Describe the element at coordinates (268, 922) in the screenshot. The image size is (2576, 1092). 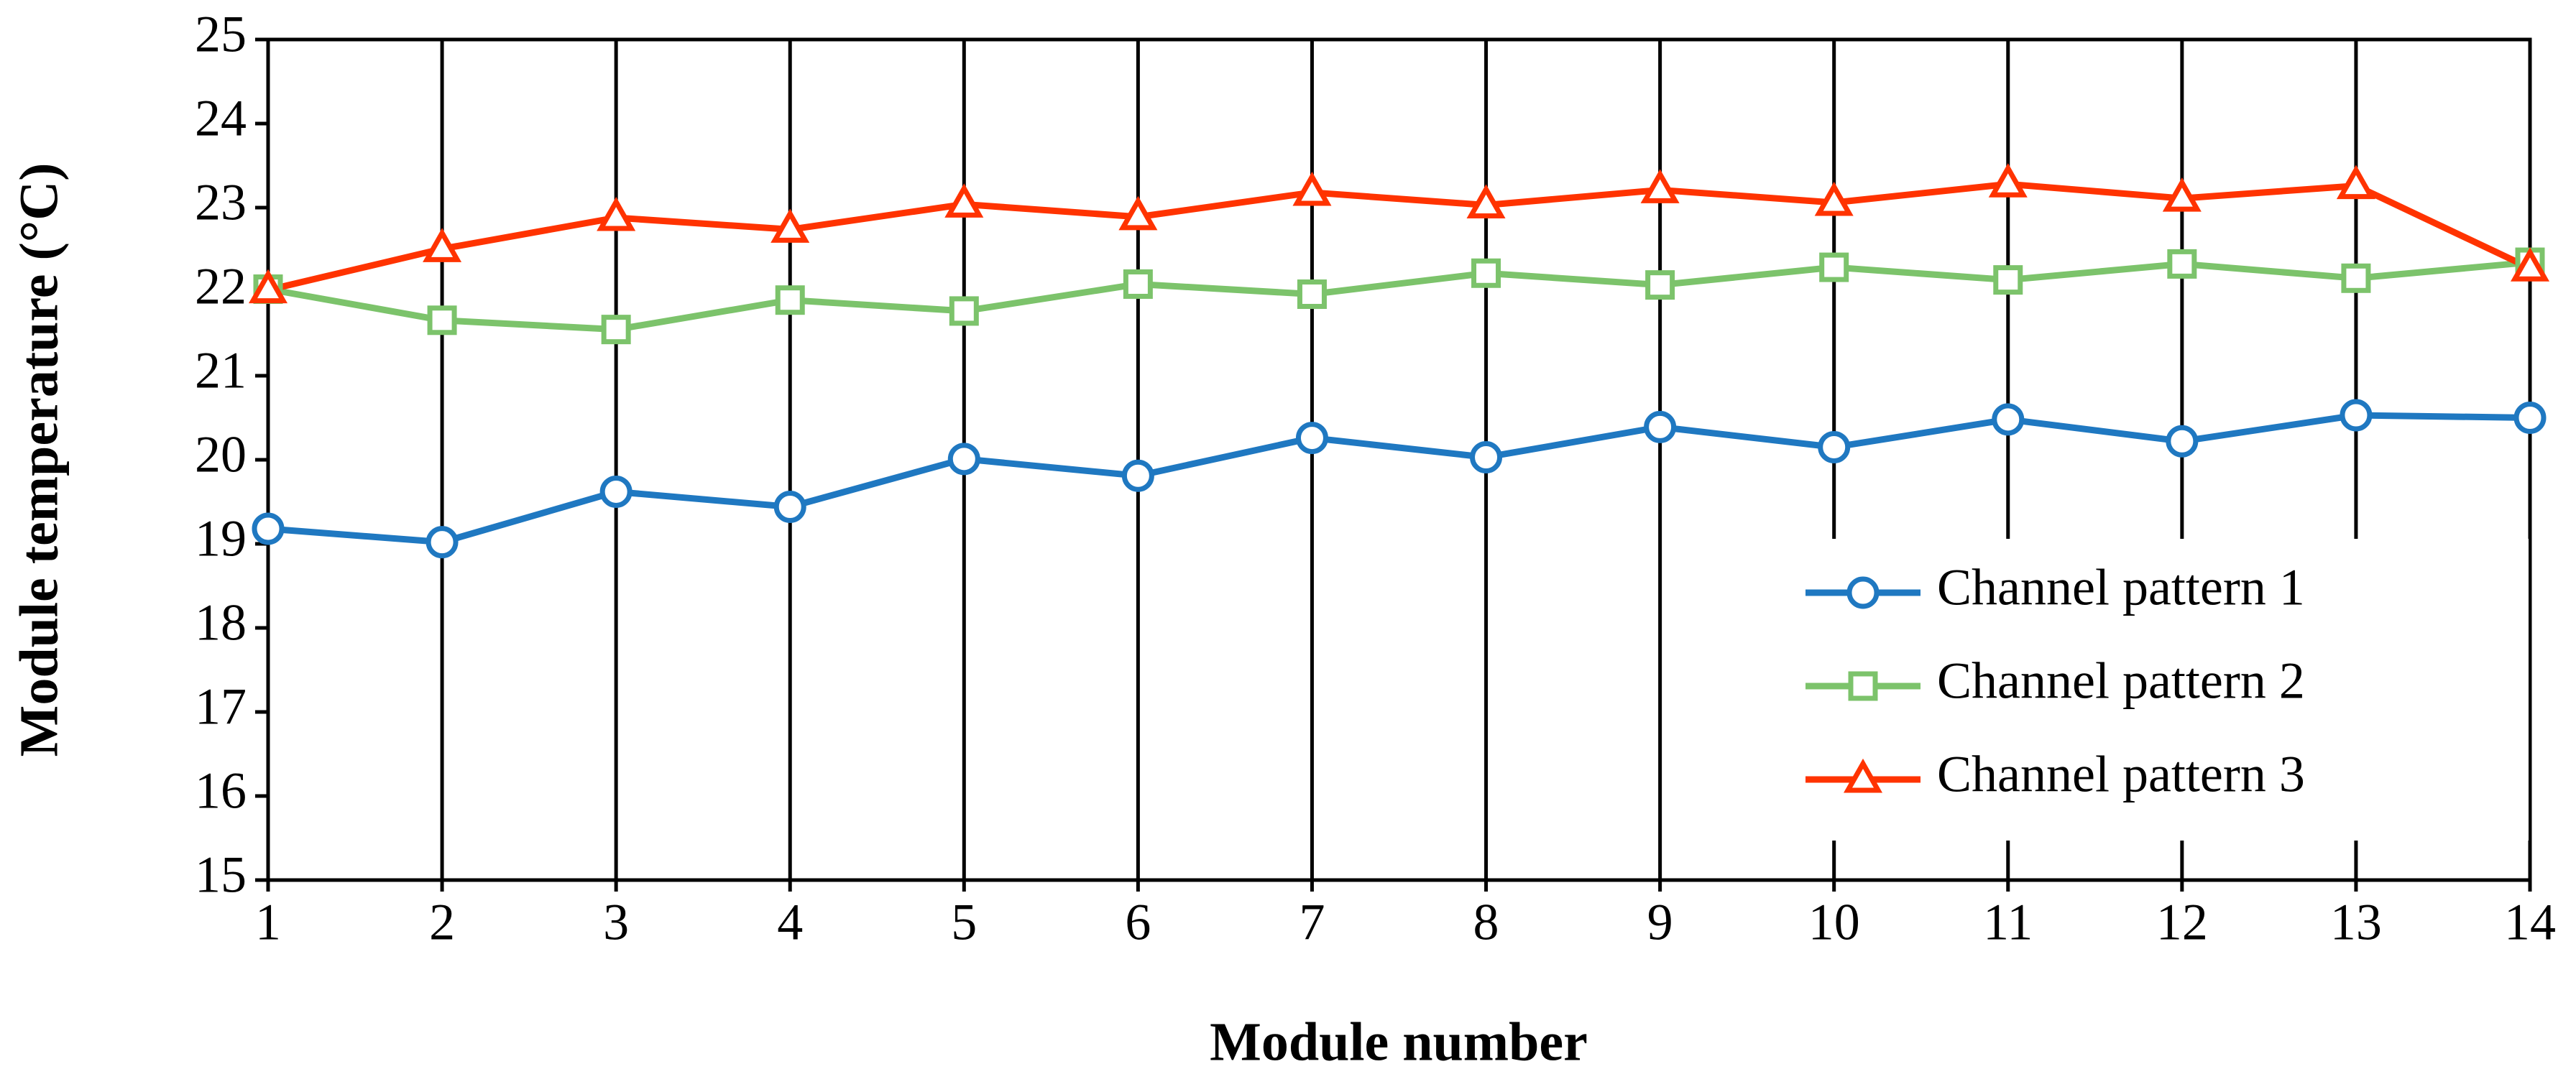
I see `x-tick-label: 1` at that location.